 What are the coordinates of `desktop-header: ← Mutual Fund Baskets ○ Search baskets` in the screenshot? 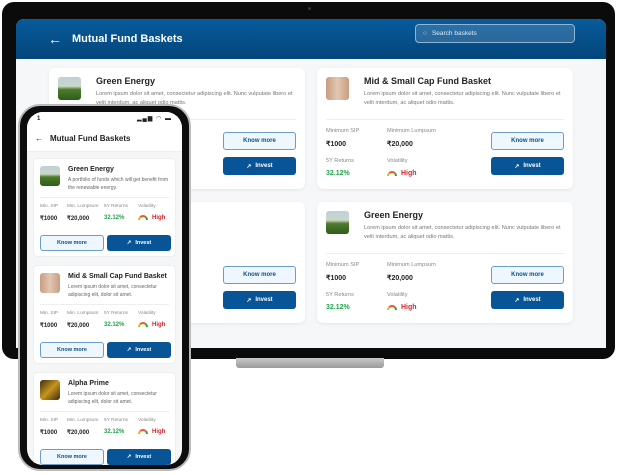 It's located at (311, 39).